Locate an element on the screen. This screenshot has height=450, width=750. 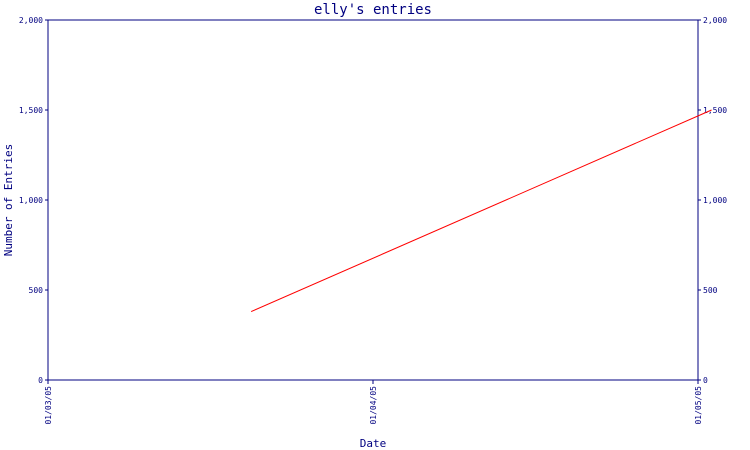
x-axis: 01/03/05 01/04/05 01/05/05 is located at coordinates (373, 402).